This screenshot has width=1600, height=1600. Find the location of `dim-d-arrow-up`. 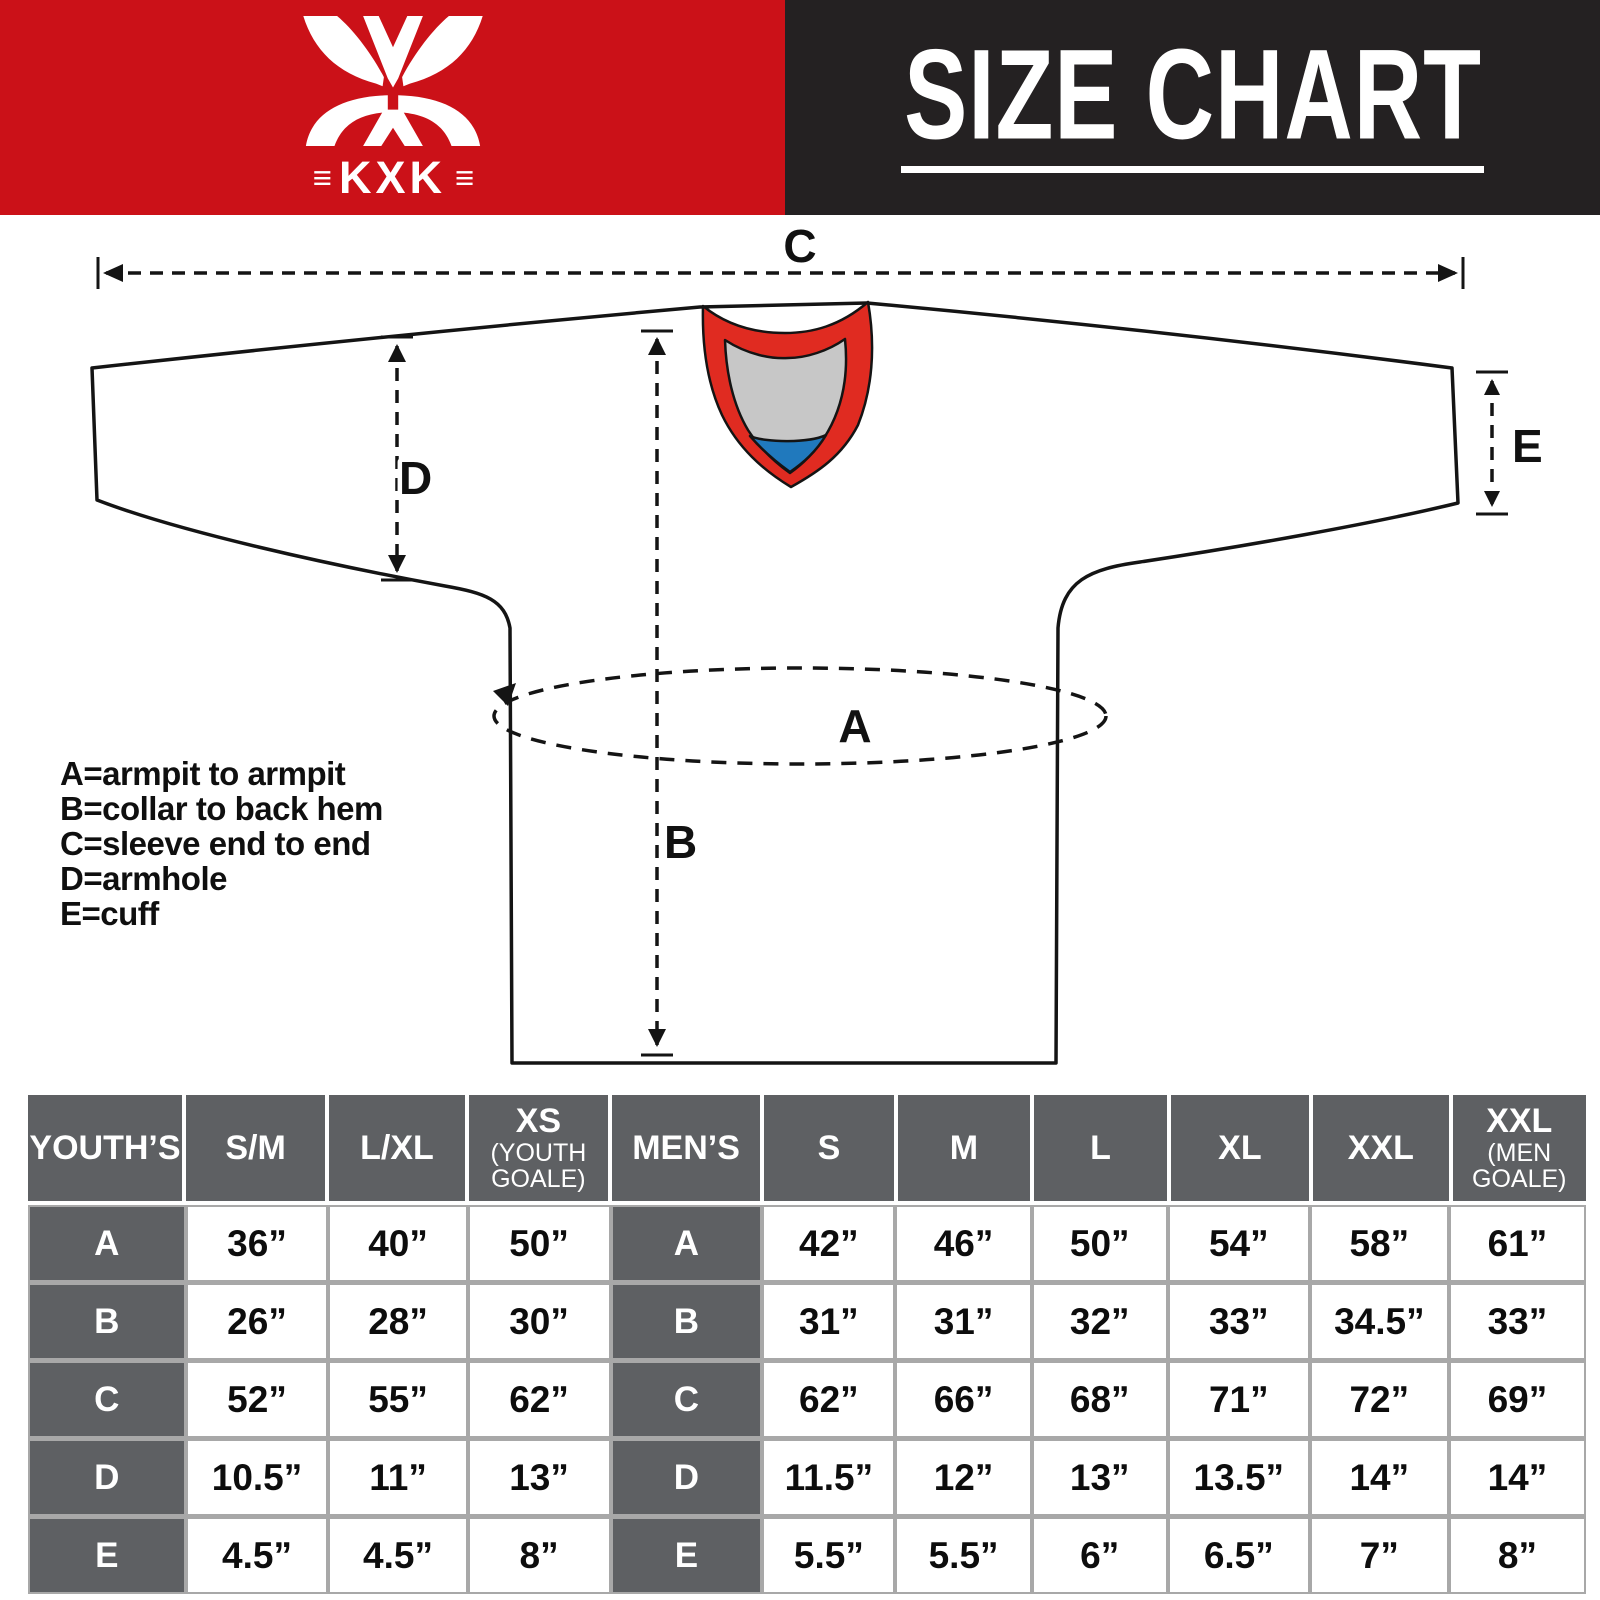

dim-d-arrow-up is located at coordinates (397, 353).